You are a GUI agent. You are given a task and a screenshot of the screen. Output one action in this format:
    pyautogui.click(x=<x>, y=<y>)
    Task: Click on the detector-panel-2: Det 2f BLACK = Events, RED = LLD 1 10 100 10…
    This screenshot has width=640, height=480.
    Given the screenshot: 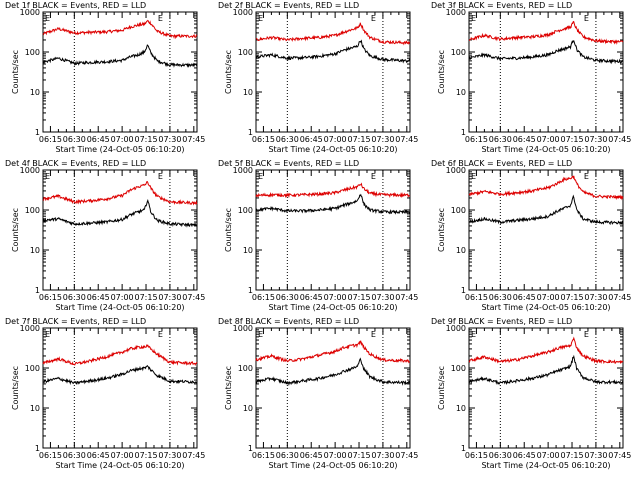 What is the action you would take?
    pyautogui.click(x=318, y=77)
    